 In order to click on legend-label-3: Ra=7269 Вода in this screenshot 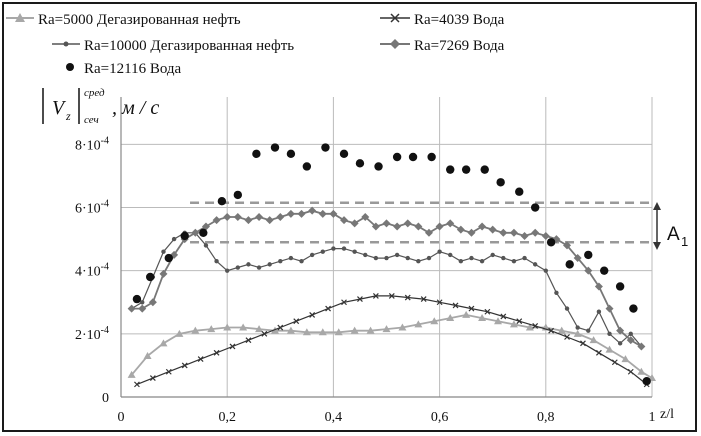, I will do `click(459, 46)`.